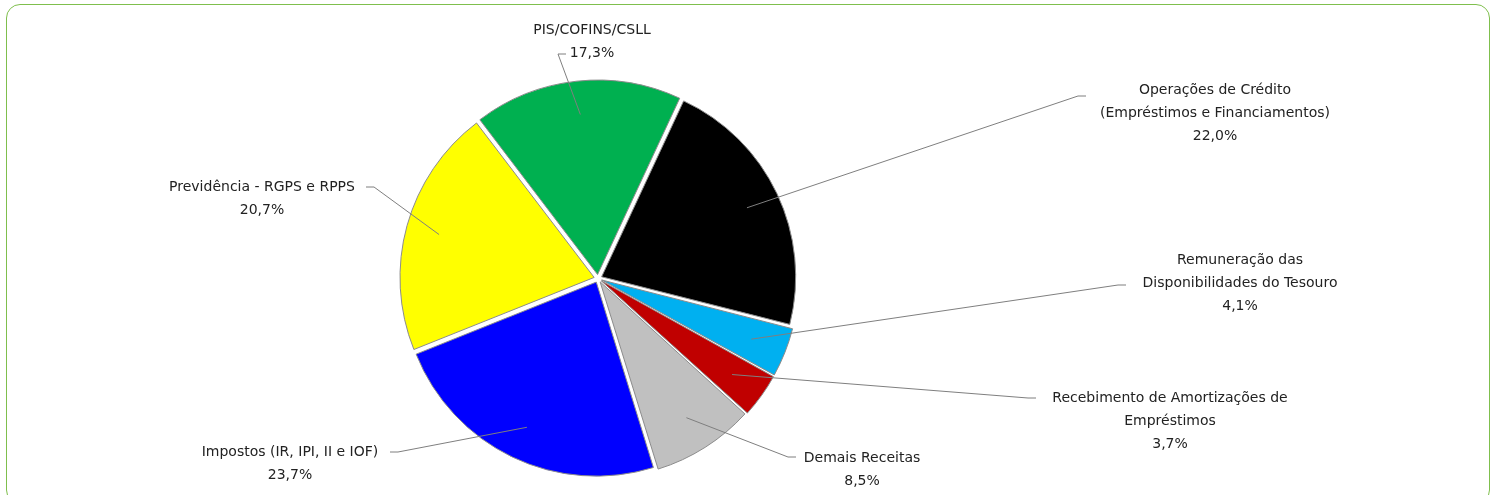 This screenshot has width=1499, height=495. I want to click on data-label: 4,1%, so click(1240, 304).